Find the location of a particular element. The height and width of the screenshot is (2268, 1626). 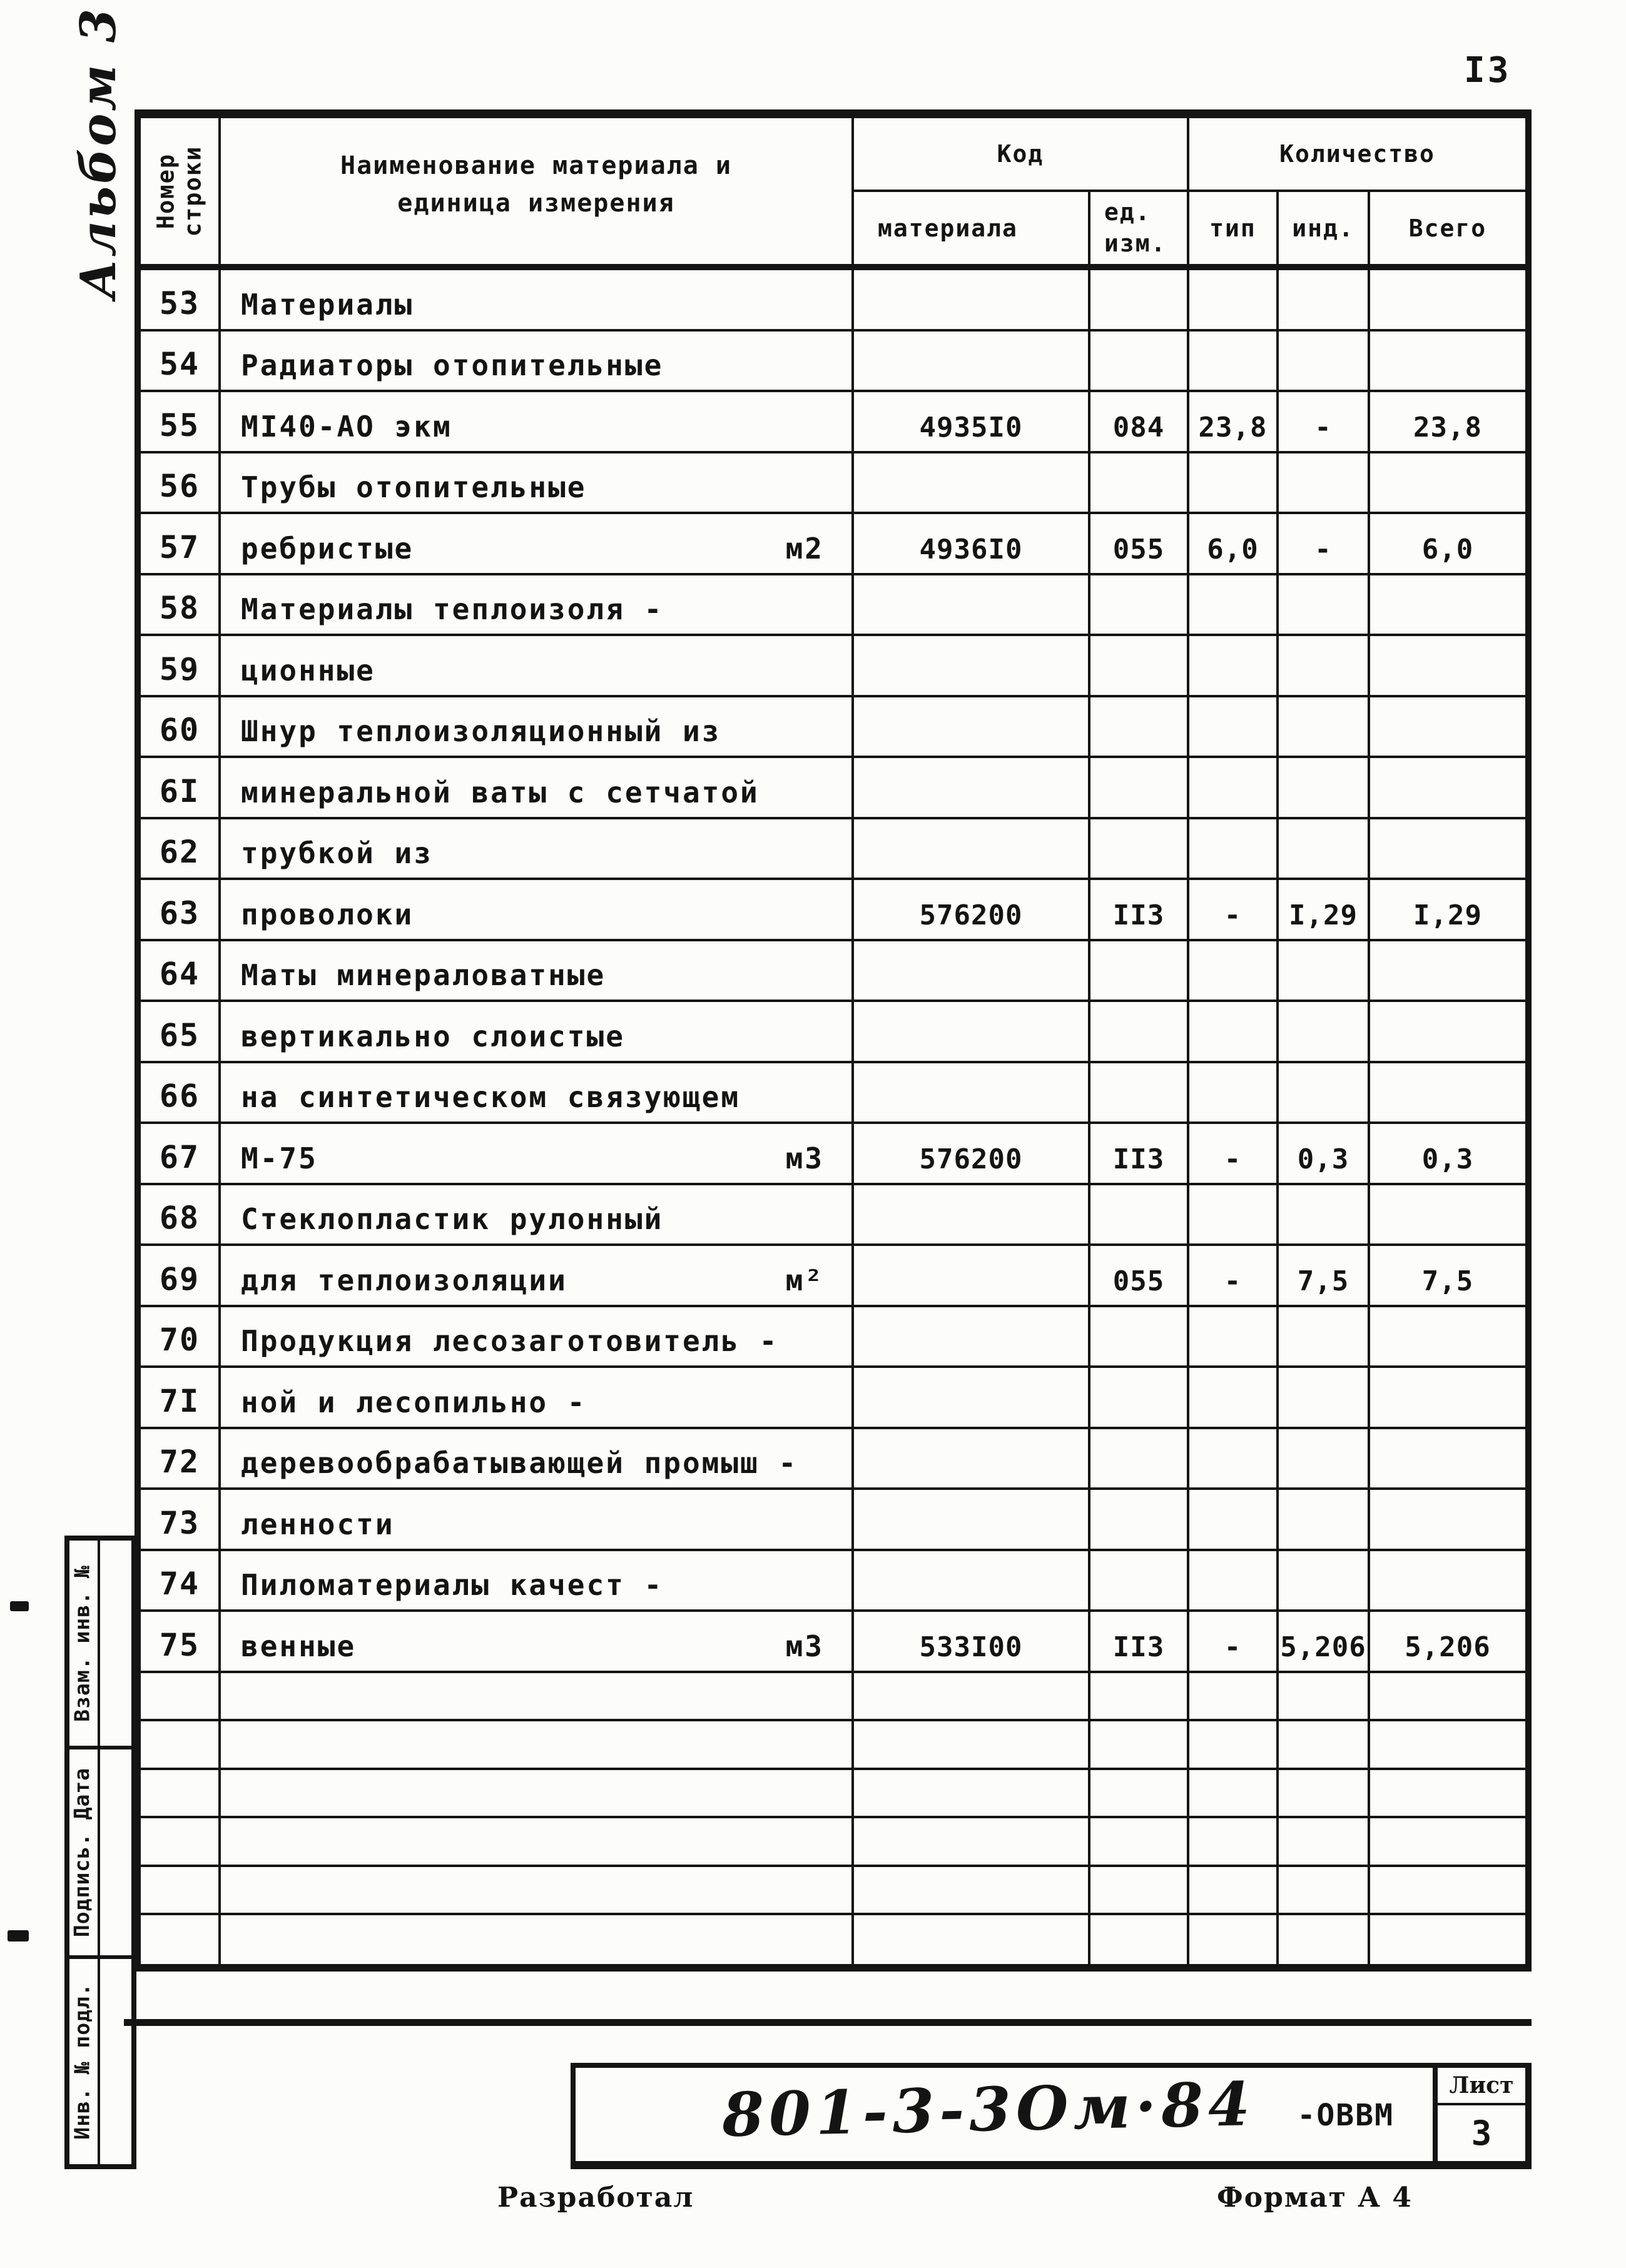

material-name-cell: деревообрабатывающей промыш - is located at coordinates (537, 1458).